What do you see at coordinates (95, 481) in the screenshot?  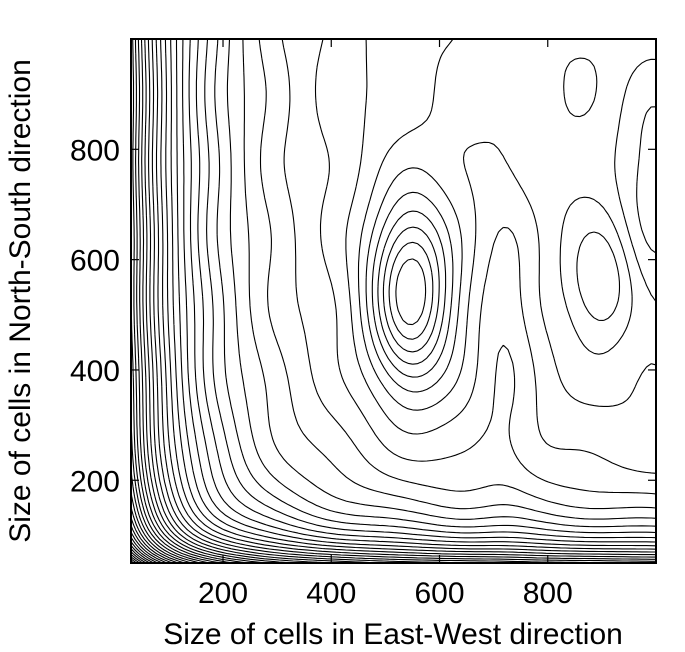 I see `y-tick-label: 200` at bounding box center [95, 481].